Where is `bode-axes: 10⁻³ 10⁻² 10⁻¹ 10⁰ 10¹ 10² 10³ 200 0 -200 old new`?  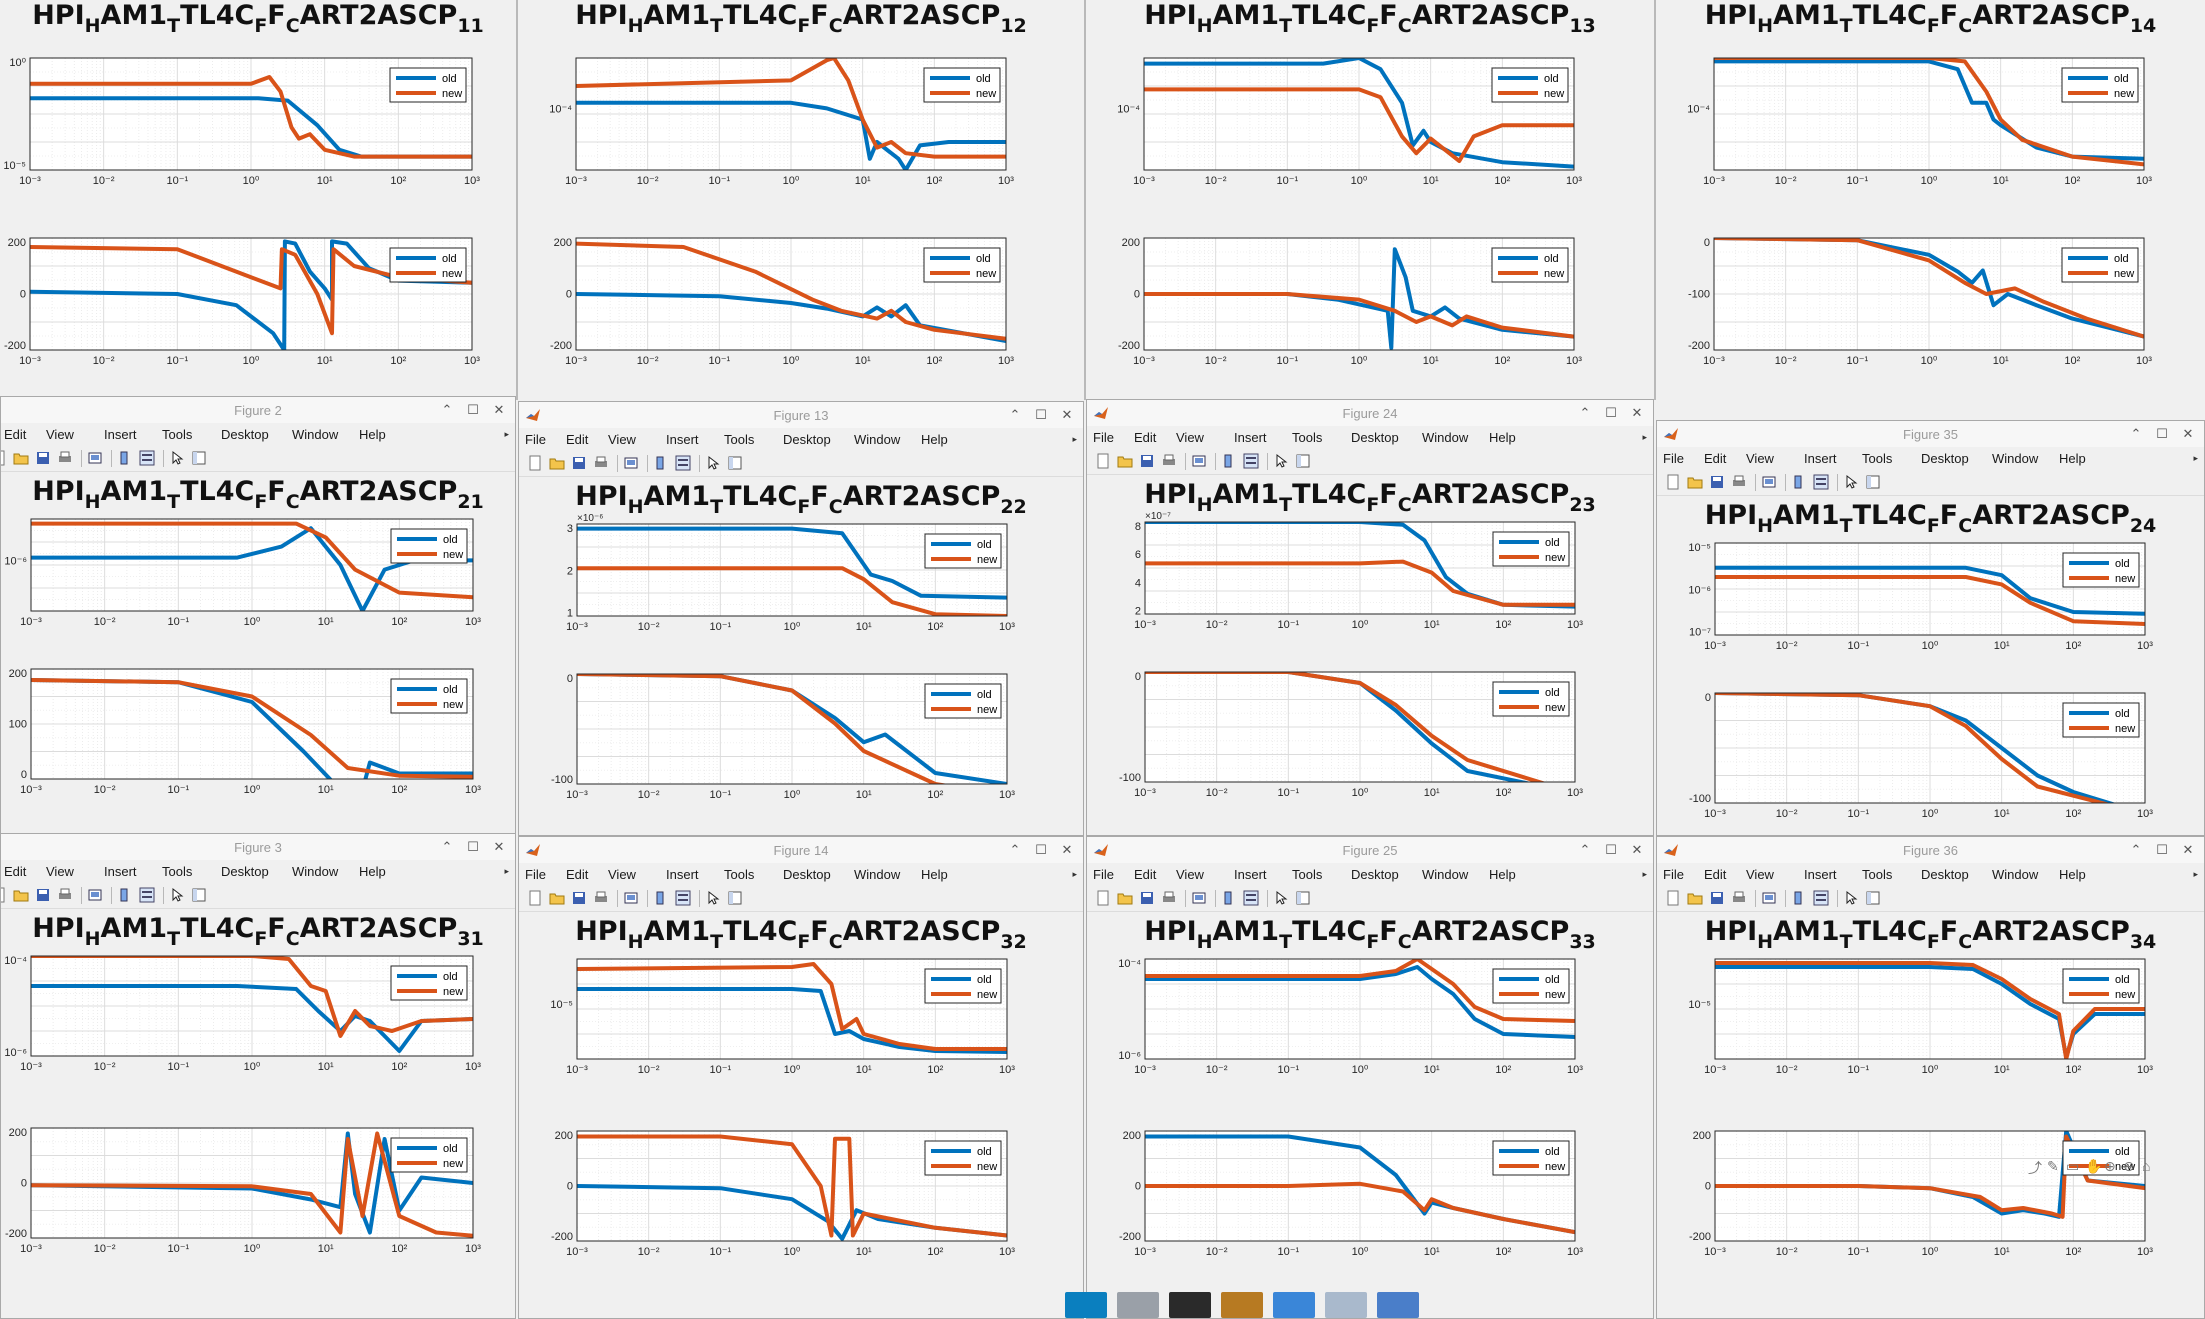
bode-axes: 10⁻³ 10⁻² 10⁻¹ 10⁰ 10¹ 10² 10³ 200 0 -200 old new is located at coordinates (243, 1191).